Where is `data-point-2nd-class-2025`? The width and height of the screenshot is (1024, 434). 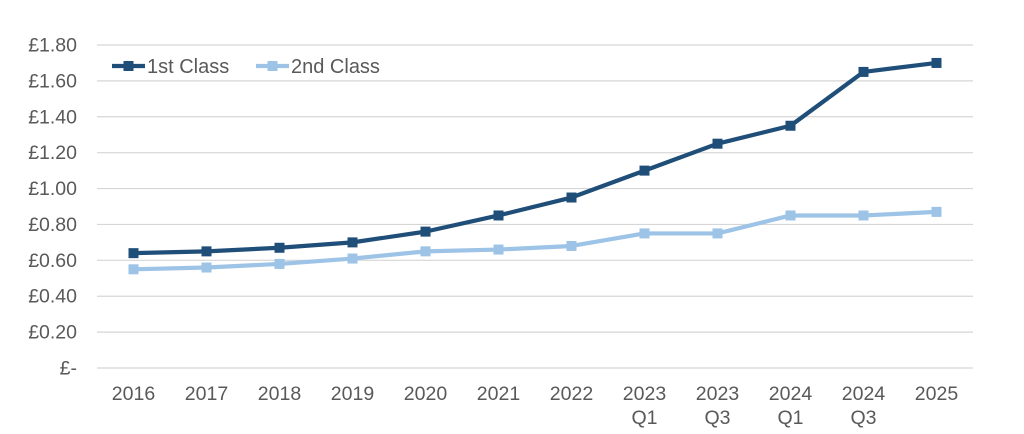
data-point-2nd-class-2025 is located at coordinates (936, 211).